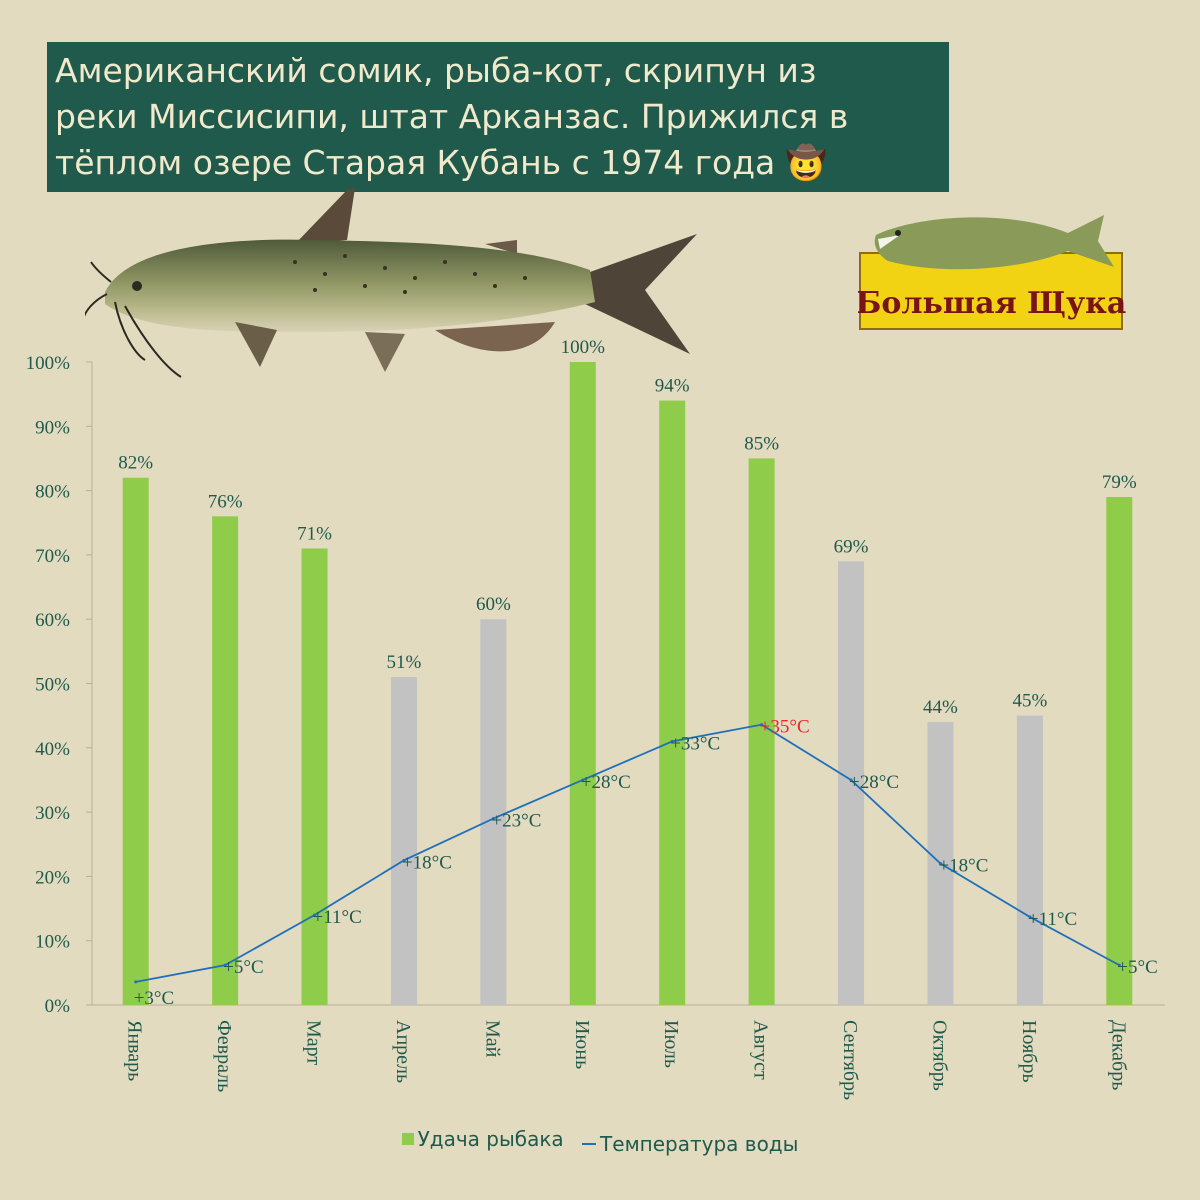 The width and height of the screenshot is (1200, 1200). Describe the element at coordinates (436, 70) in the screenshot. I see `title-line-1: Американский сомик, рыба-кот, скрипун из` at that location.